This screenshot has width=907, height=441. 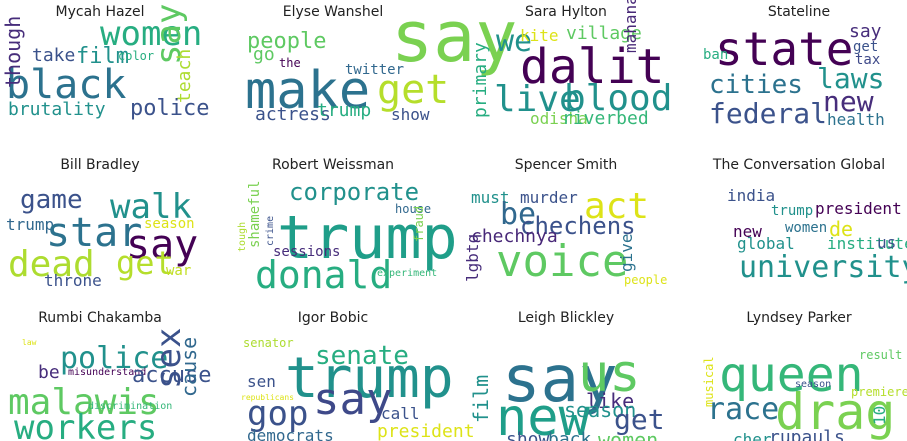 What do you see at coordinates (100, 318) in the screenshot?
I see `panel-title: Rumbi Chakamba` at bounding box center [100, 318].